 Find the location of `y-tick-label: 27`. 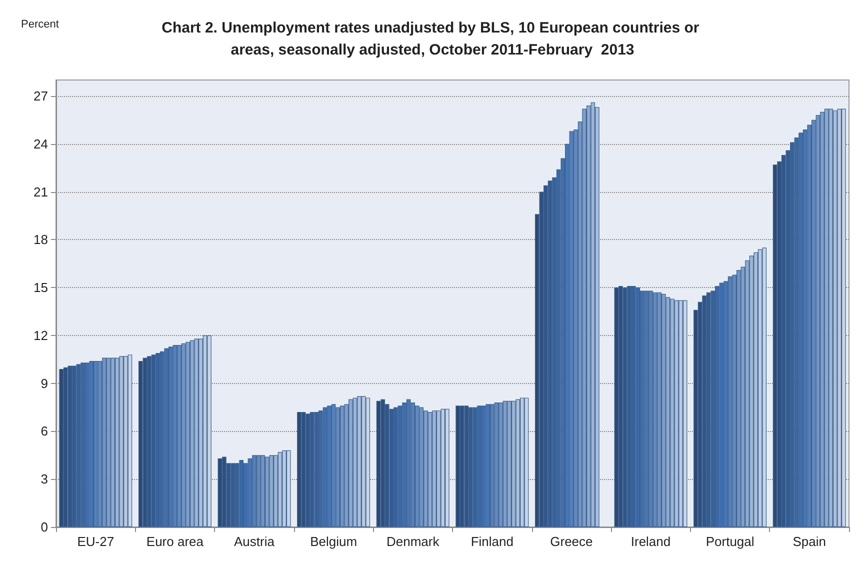

y-tick-label: 27 is located at coordinates (41, 96).